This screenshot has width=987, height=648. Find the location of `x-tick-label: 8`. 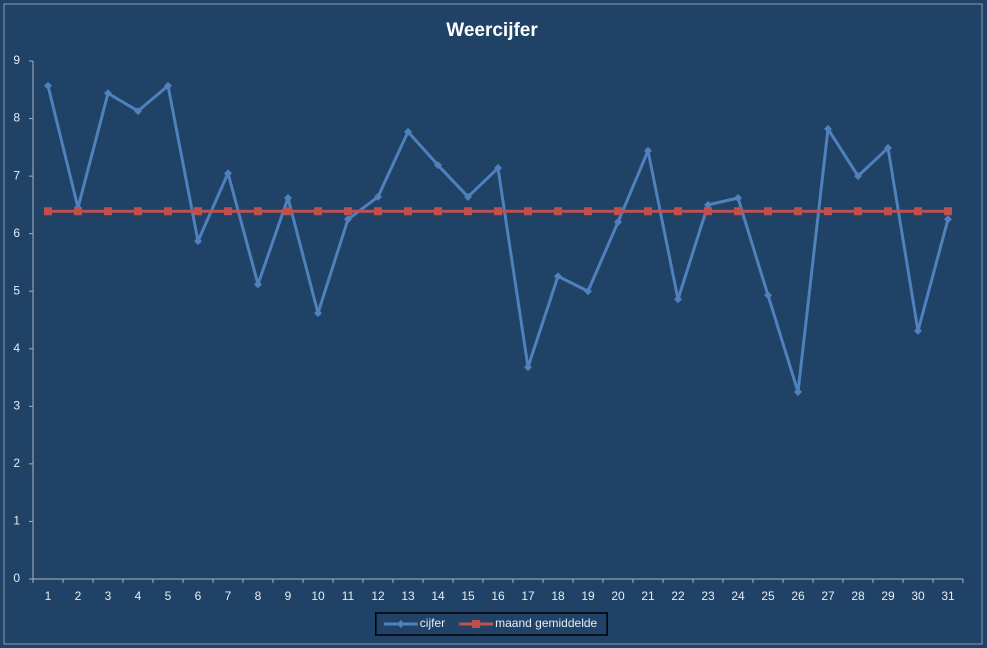

x-tick-label: 8 is located at coordinates (258, 596).